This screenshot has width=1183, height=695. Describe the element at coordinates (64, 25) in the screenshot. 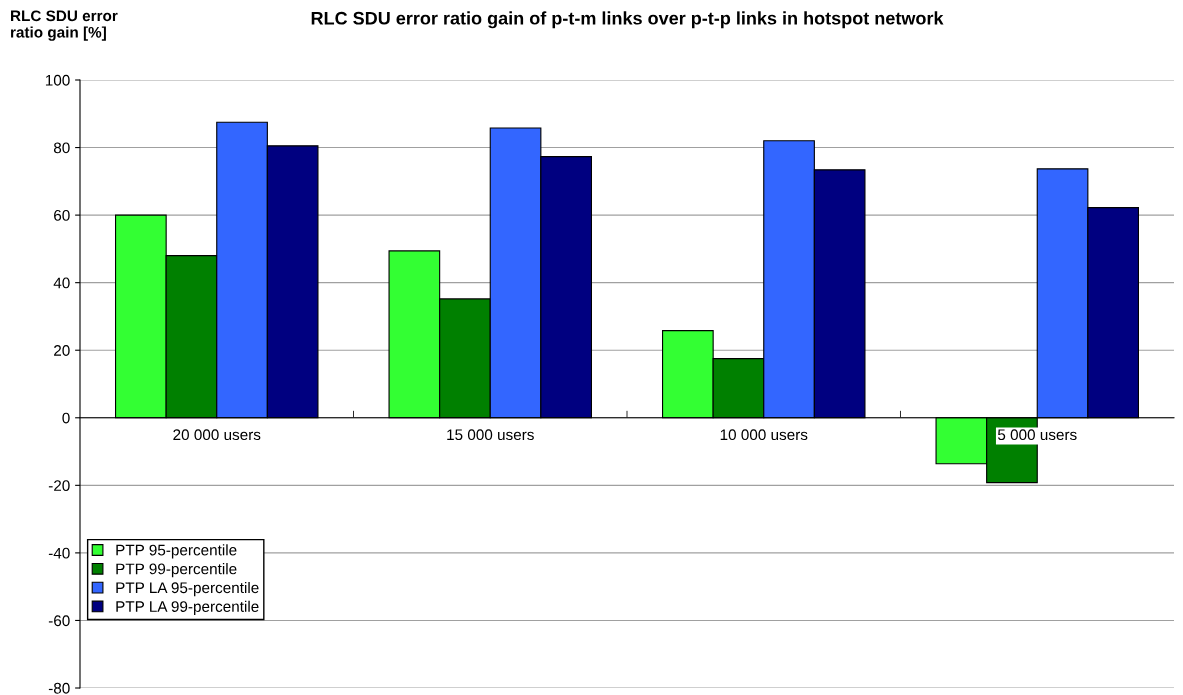

I see `y-axis-title: RLC SDU error ratio gain [%]` at that location.